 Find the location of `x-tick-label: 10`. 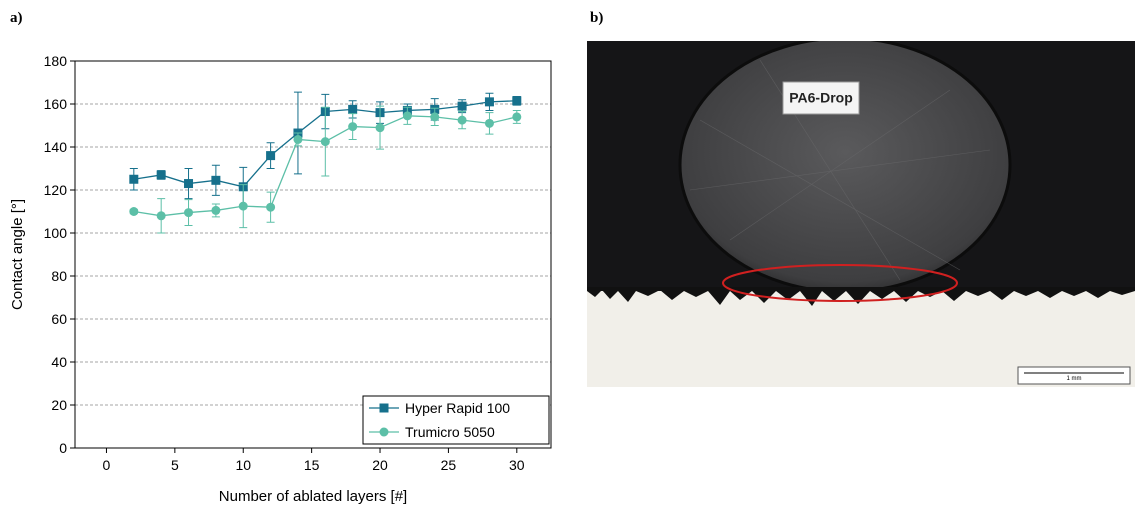

x-tick-label: 10 is located at coordinates (243, 465).